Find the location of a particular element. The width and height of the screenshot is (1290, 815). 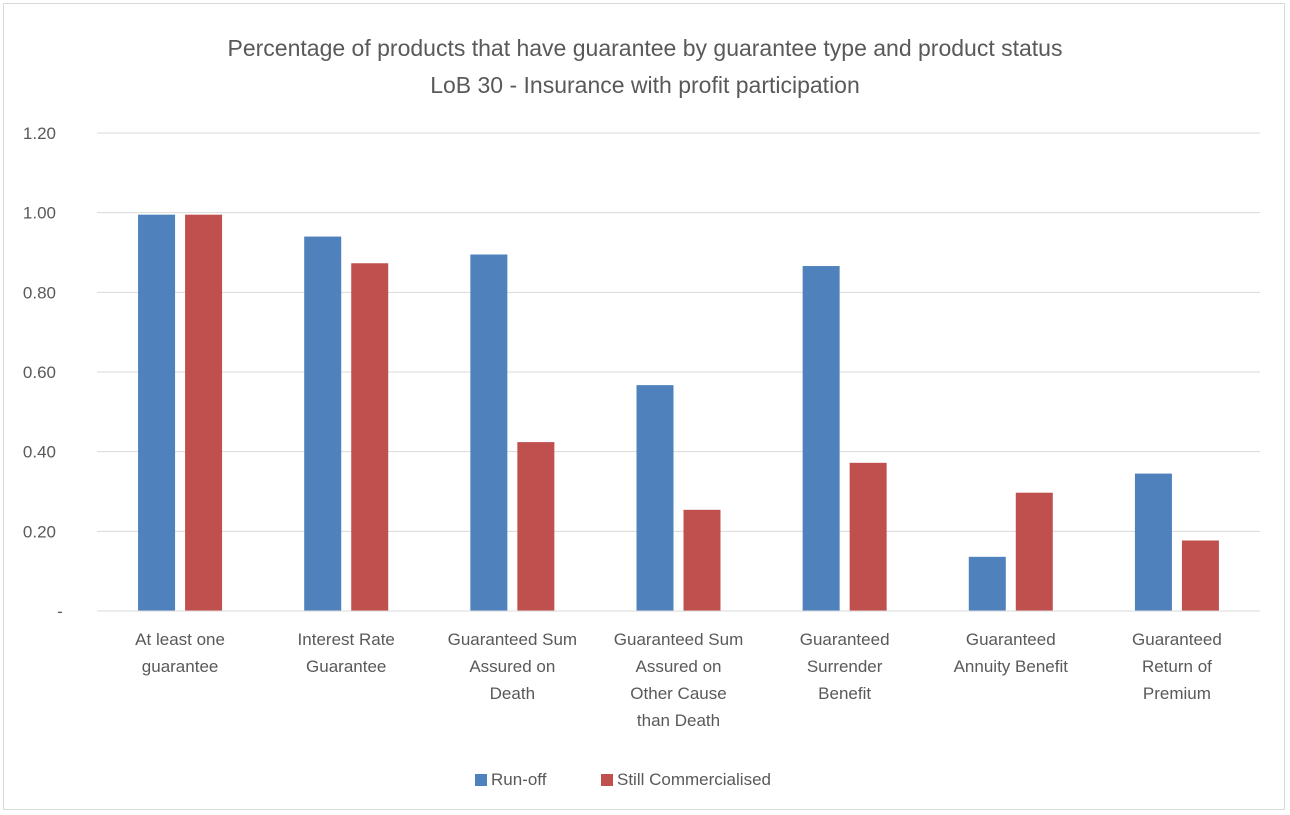

y-tick-label: 0.80 is located at coordinates (39, 292).